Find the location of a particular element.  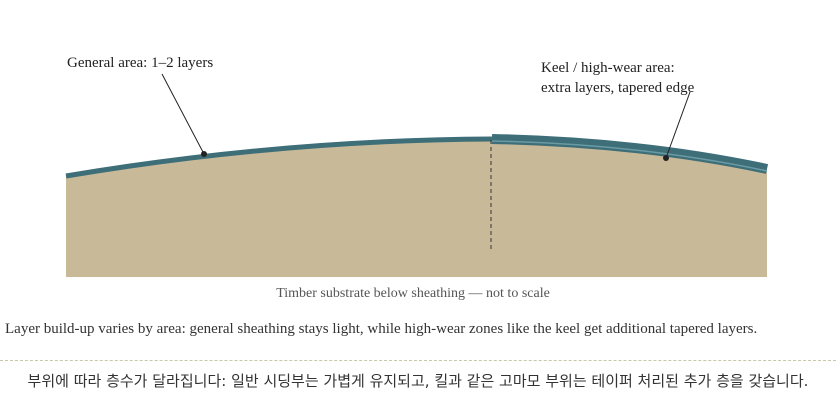

layer-line is located at coordinates (629, 156).